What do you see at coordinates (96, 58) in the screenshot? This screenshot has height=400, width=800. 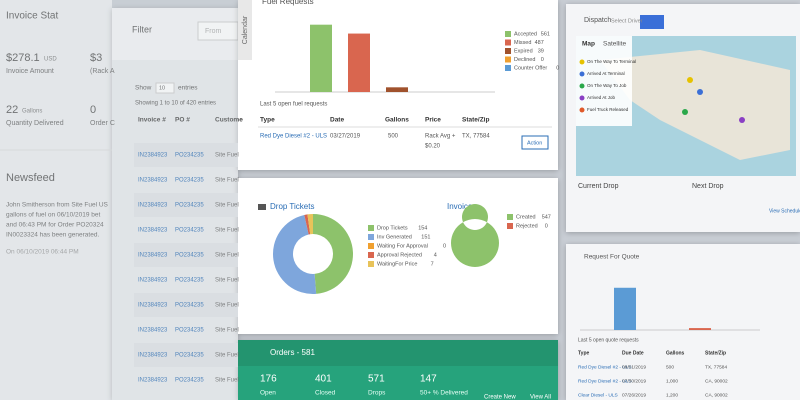 I see `stat-value: $3` at bounding box center [96, 58].